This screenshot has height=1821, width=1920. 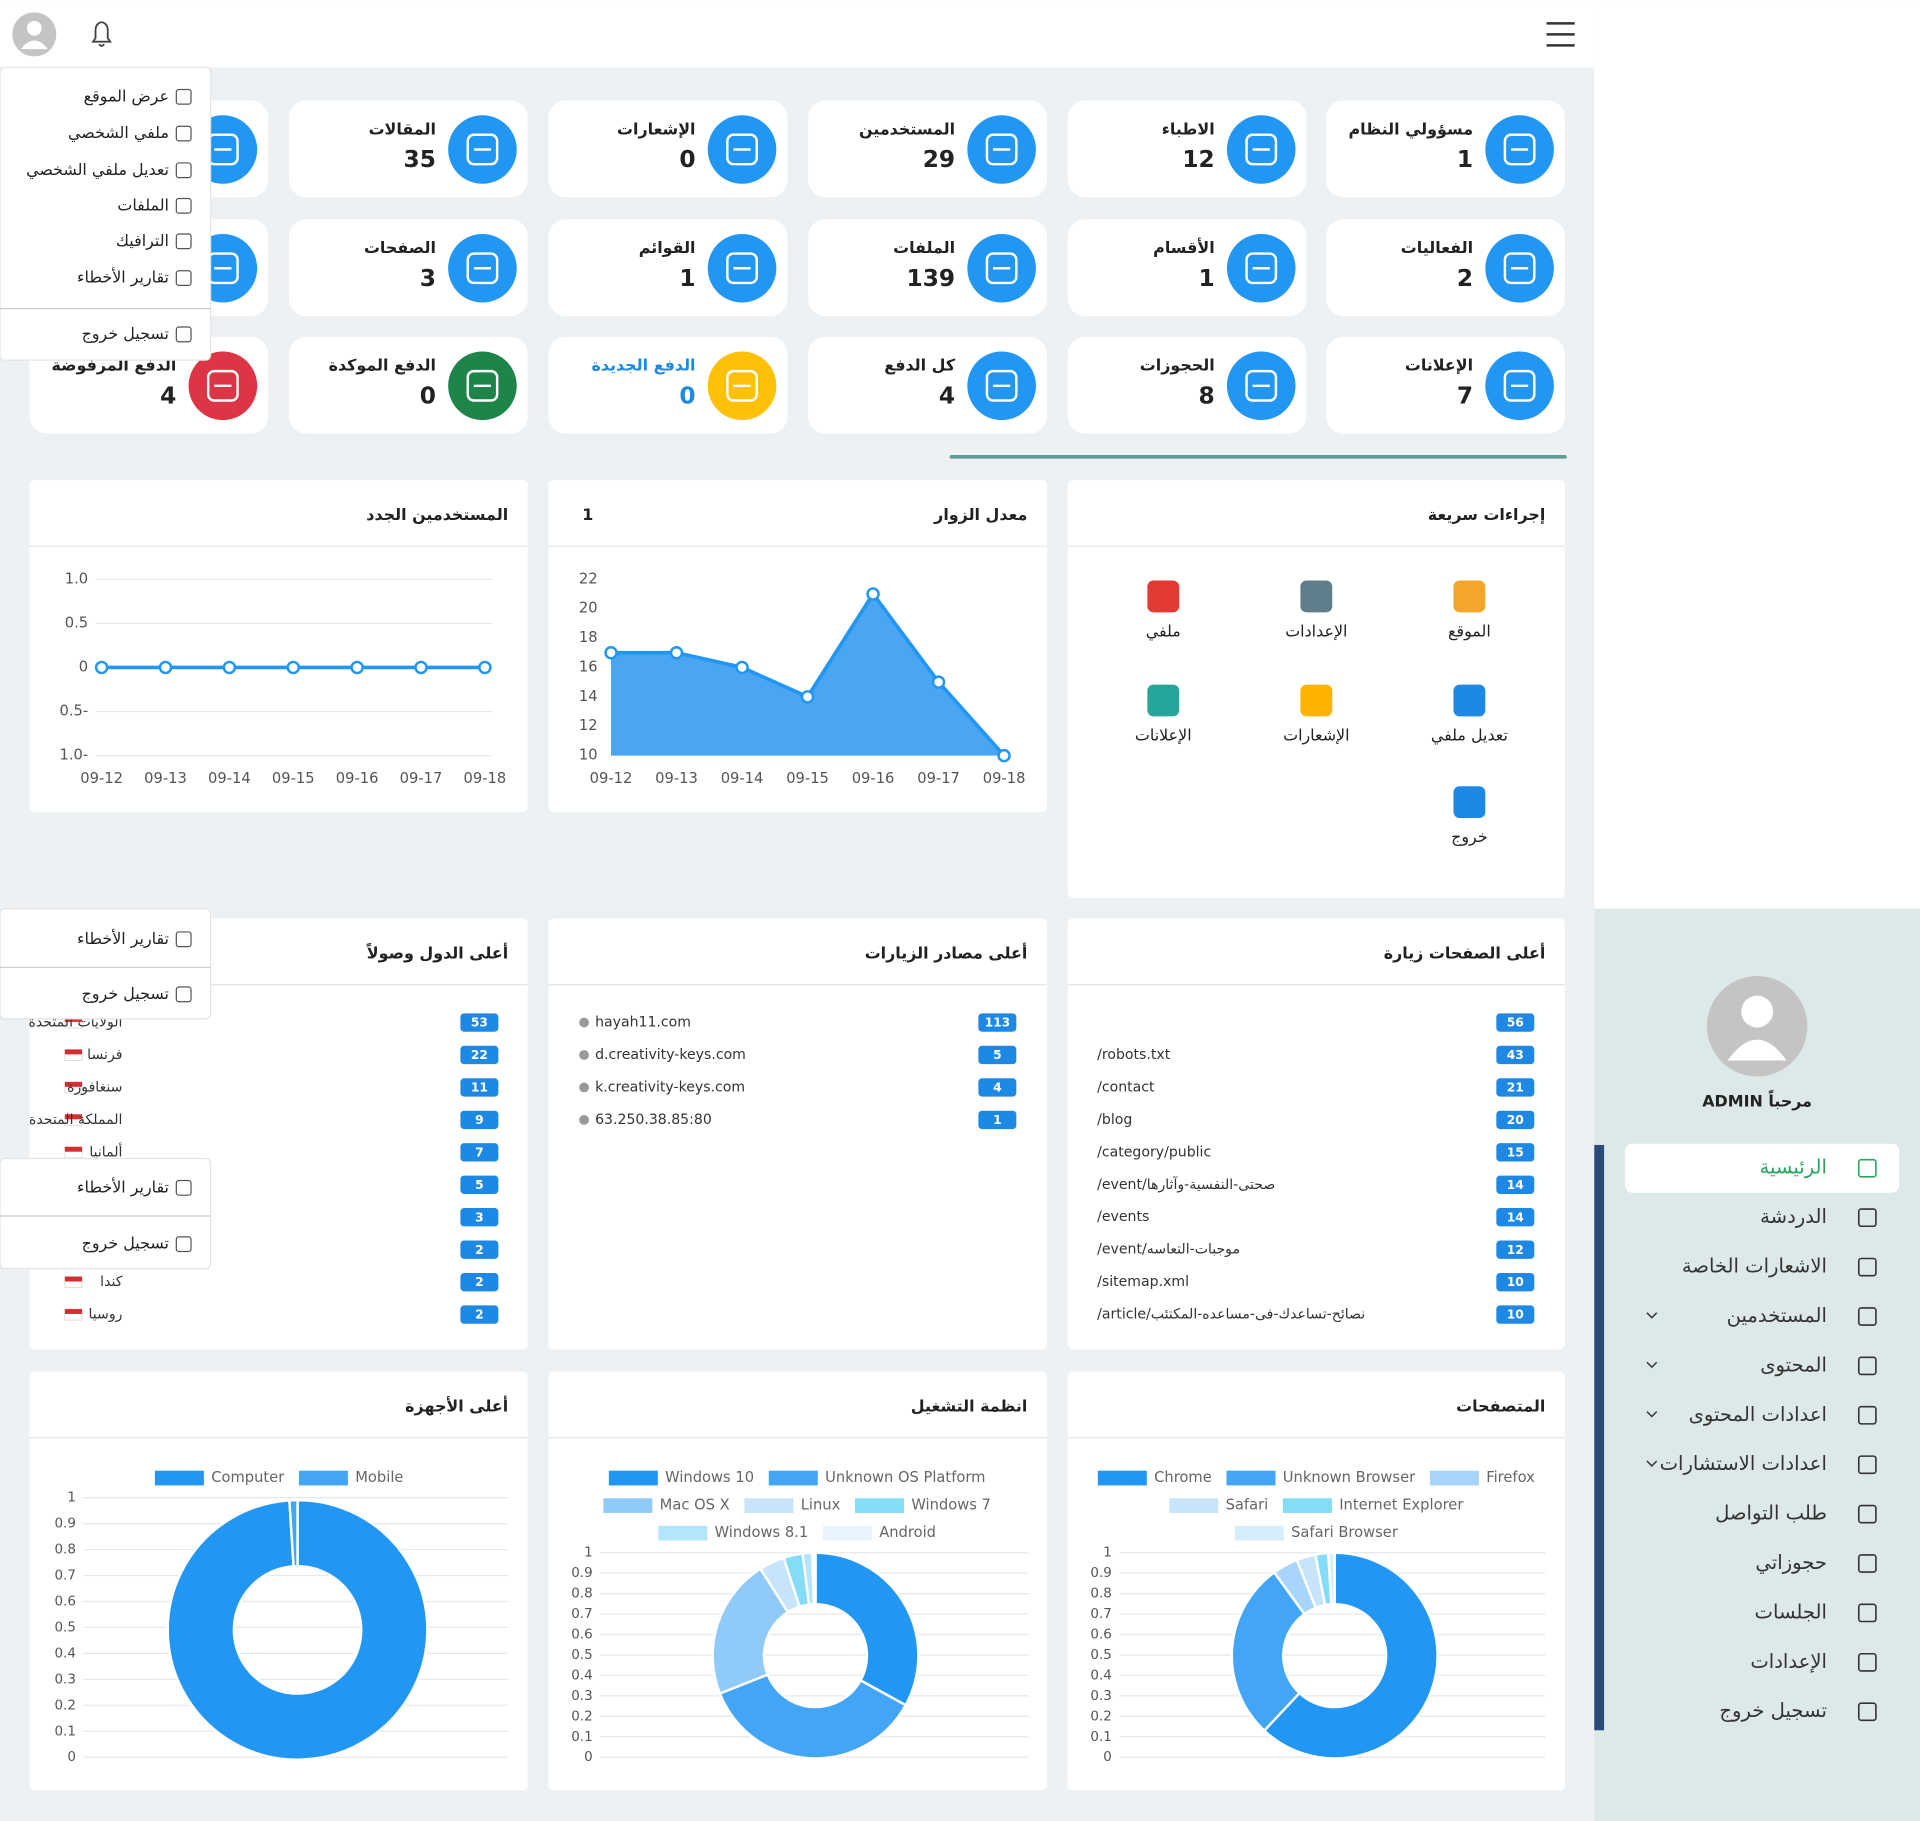 What do you see at coordinates (951, 1505) in the screenshot?
I see `legend-label: Windows 7` at bounding box center [951, 1505].